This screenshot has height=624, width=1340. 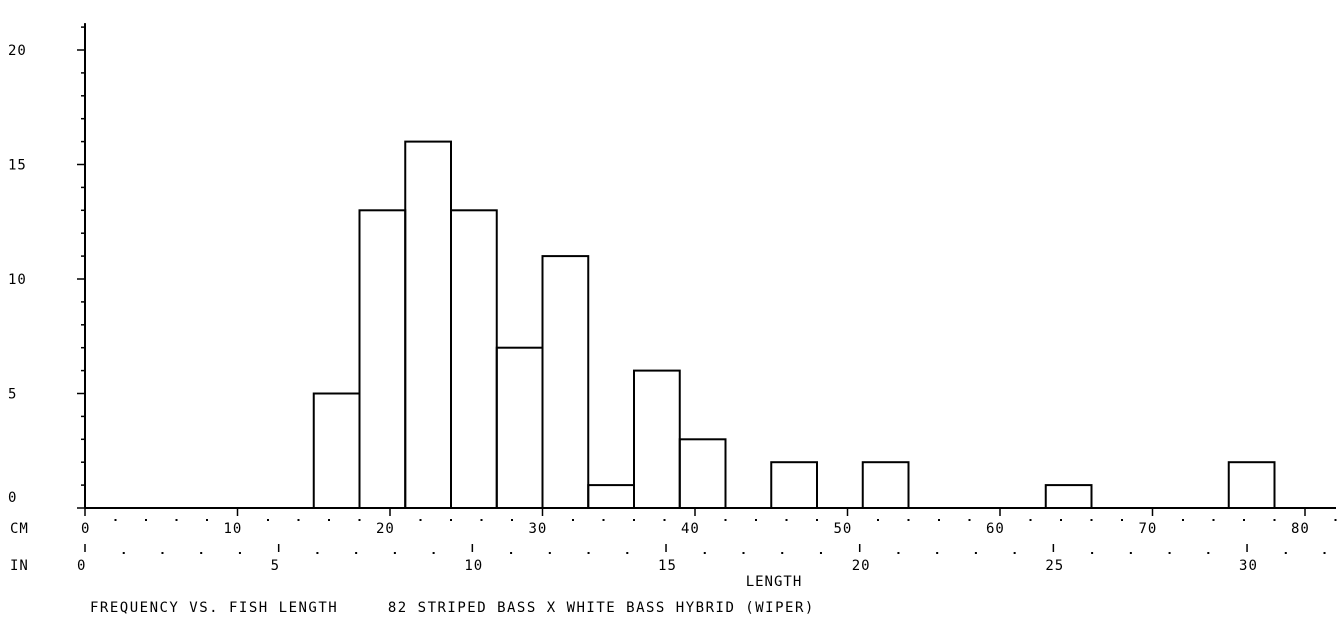 What do you see at coordinates (12, 498) in the screenshot?
I see `y-tick-label: 0` at bounding box center [12, 498].